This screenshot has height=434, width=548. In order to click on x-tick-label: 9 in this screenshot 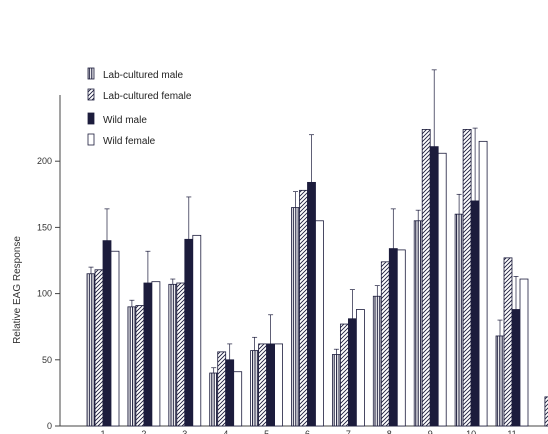, I will do `click(430, 431)`.